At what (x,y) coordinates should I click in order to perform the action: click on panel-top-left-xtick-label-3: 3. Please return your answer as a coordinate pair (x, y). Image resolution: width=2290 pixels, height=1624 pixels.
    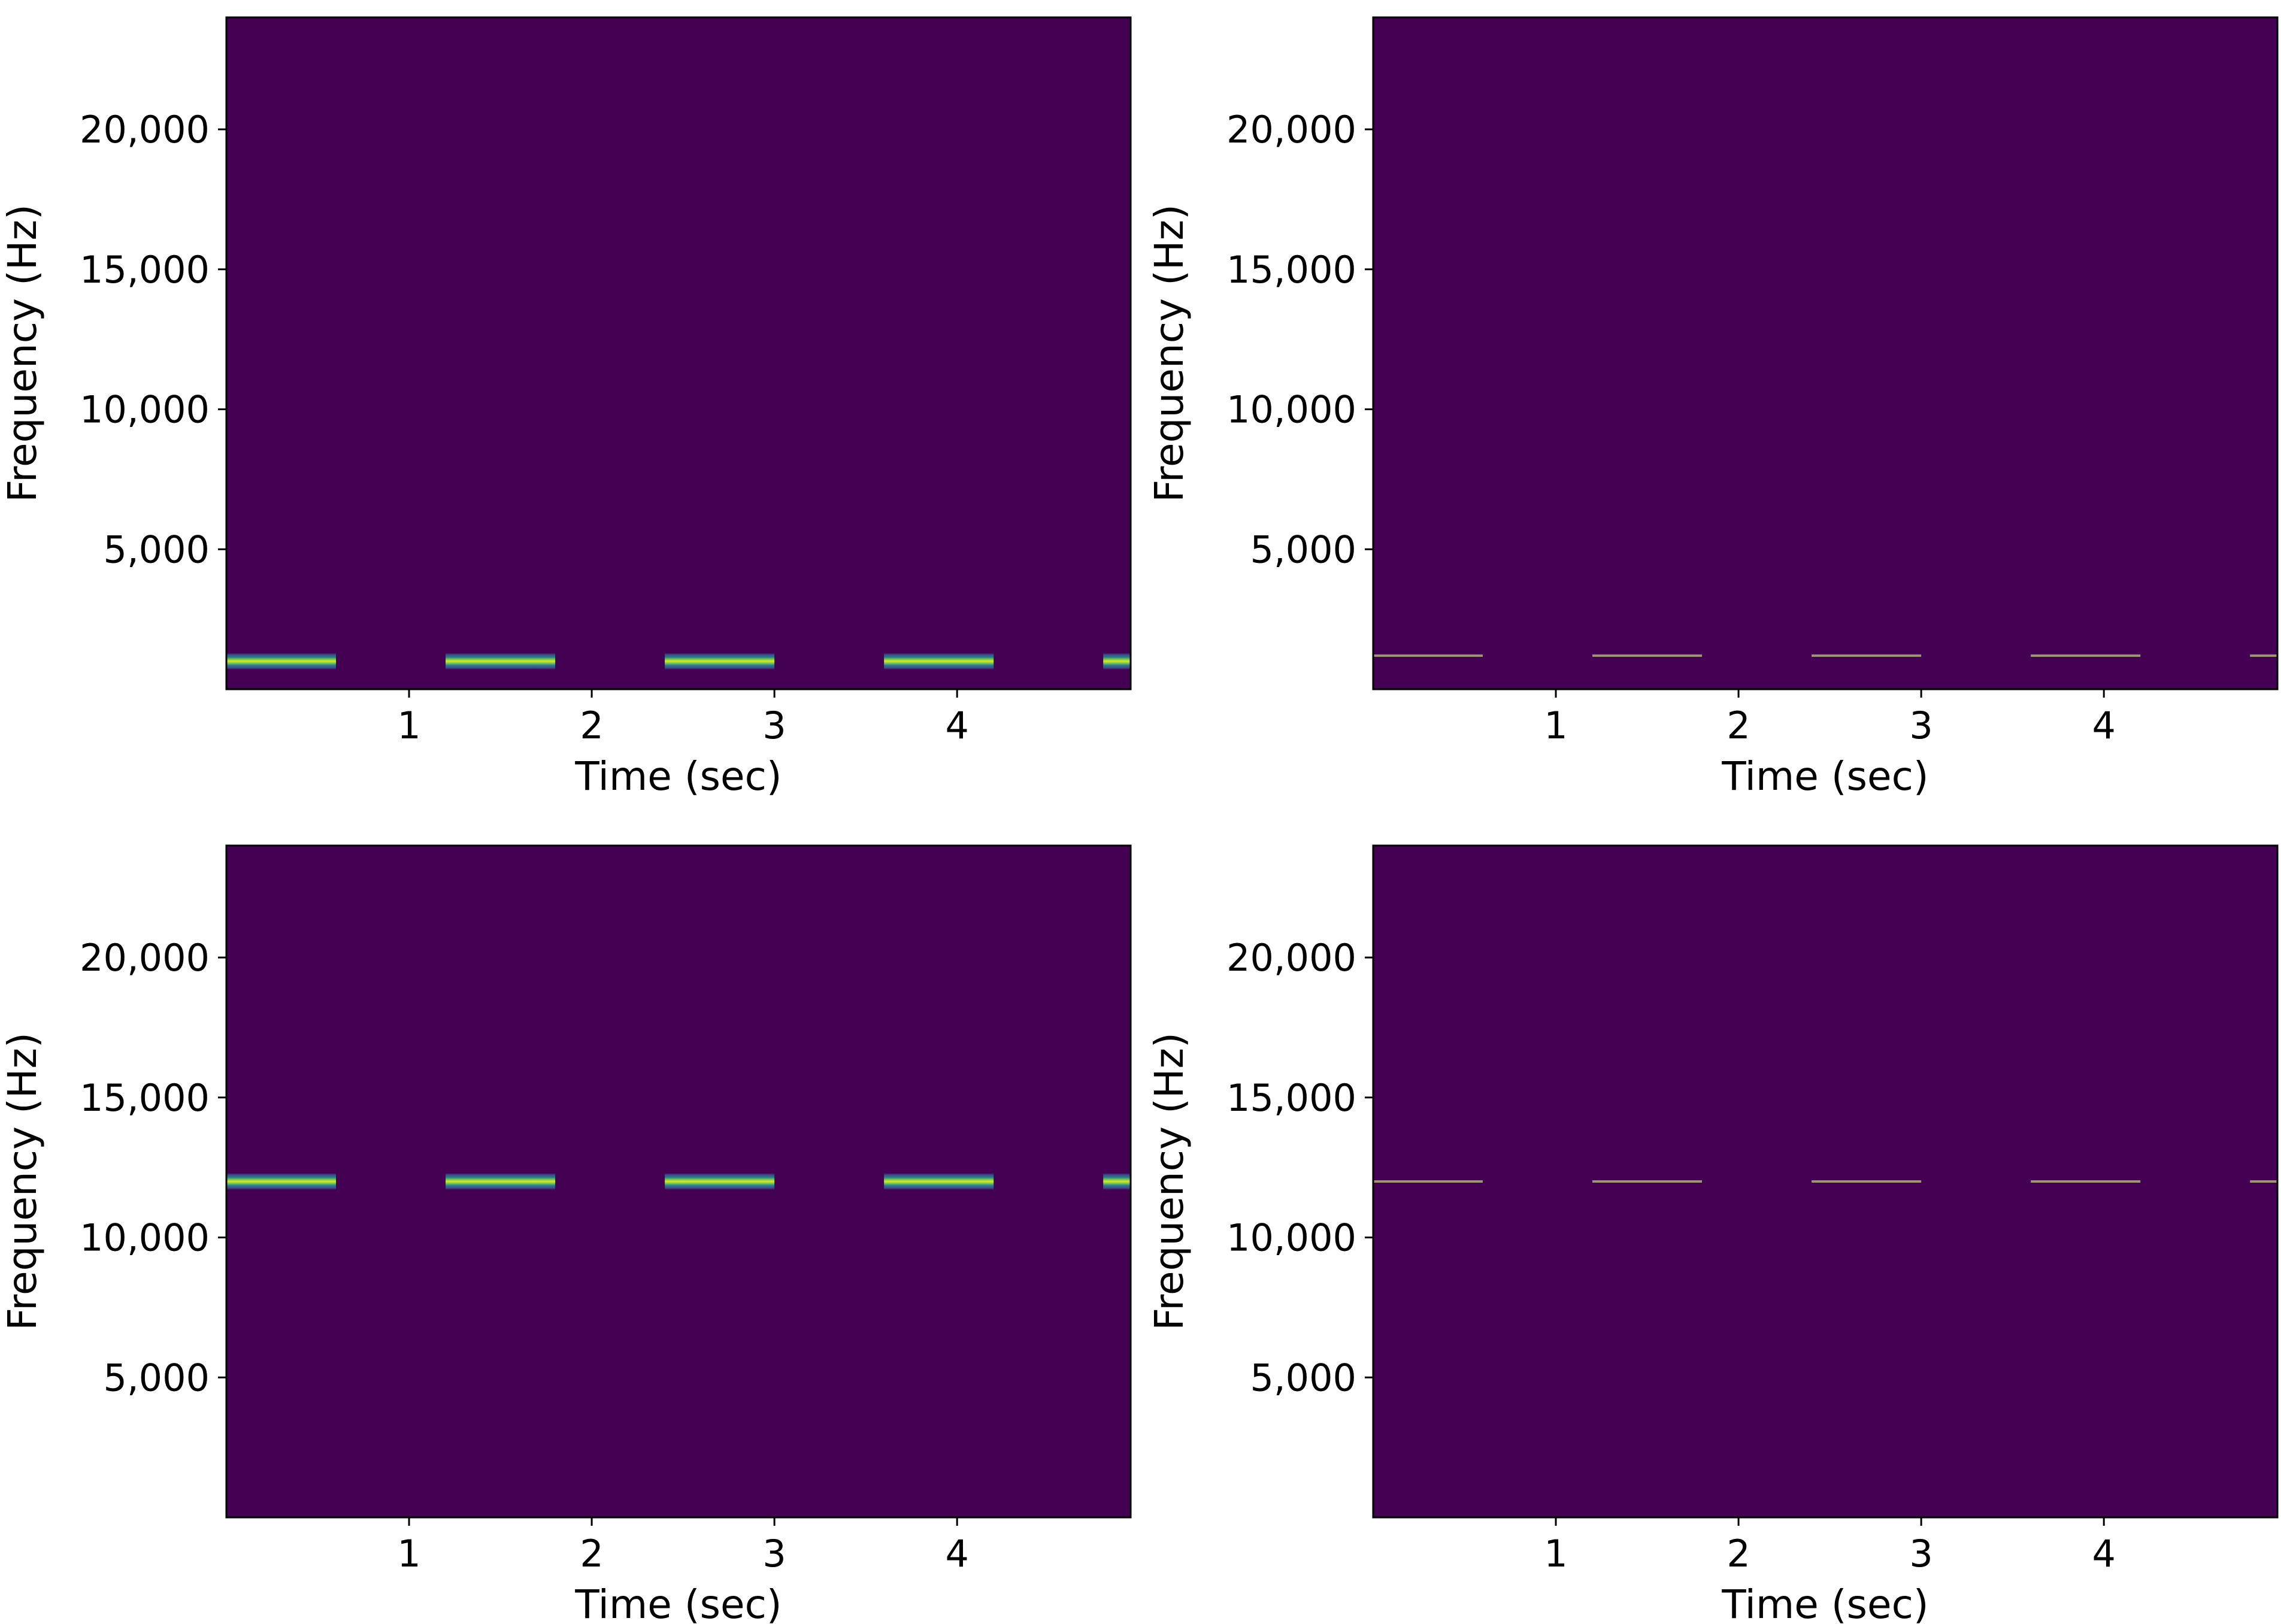
    Looking at the image, I should click on (774, 725).